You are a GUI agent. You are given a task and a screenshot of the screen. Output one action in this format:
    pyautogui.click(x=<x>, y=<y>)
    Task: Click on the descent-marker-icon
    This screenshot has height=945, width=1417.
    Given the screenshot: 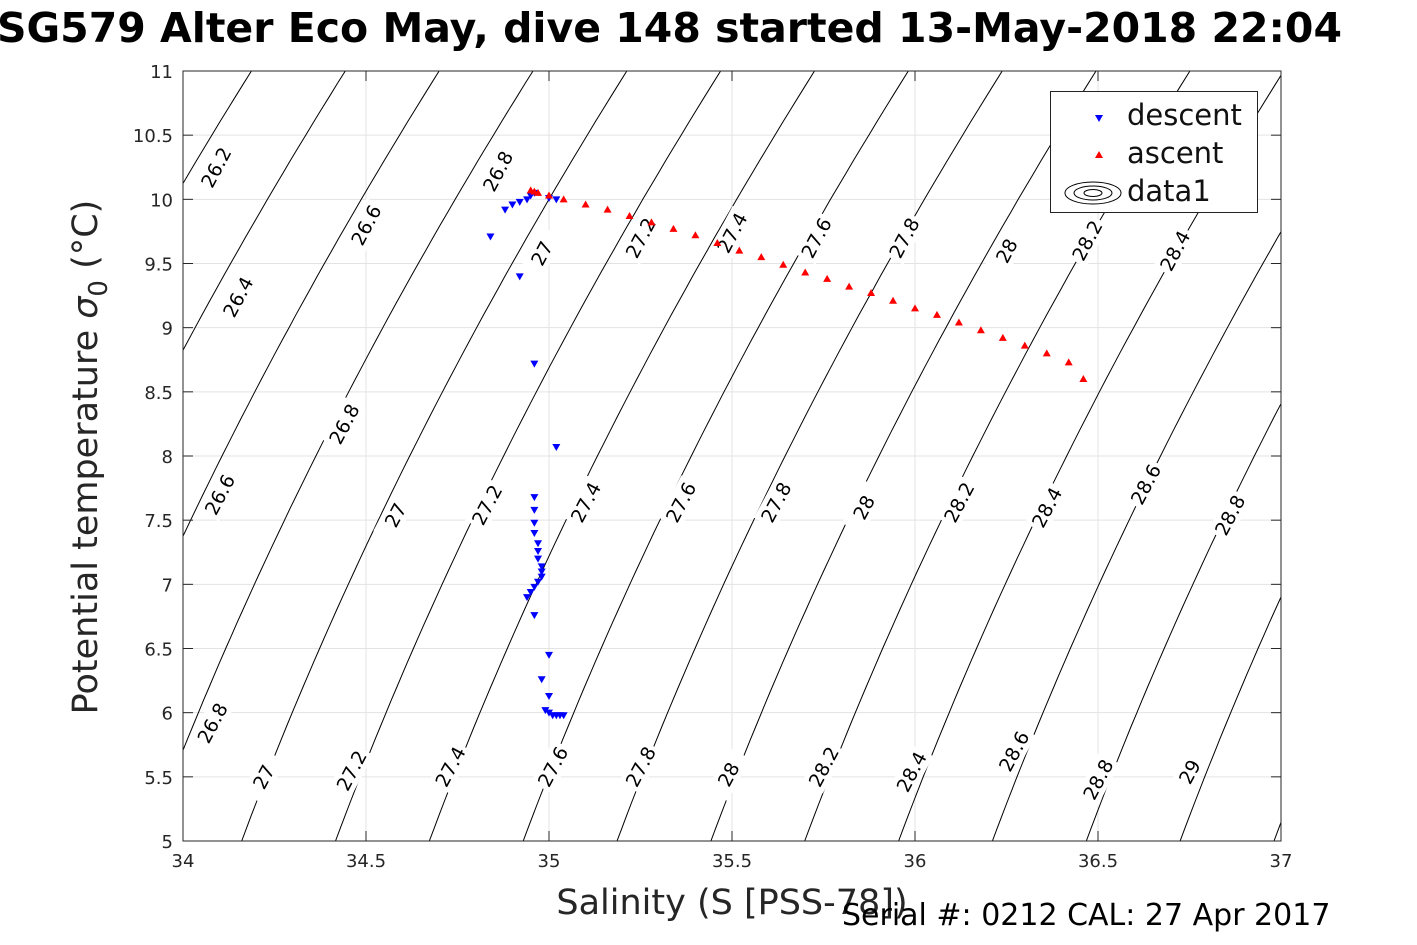 What is the action you would take?
    pyautogui.click(x=1099, y=118)
    